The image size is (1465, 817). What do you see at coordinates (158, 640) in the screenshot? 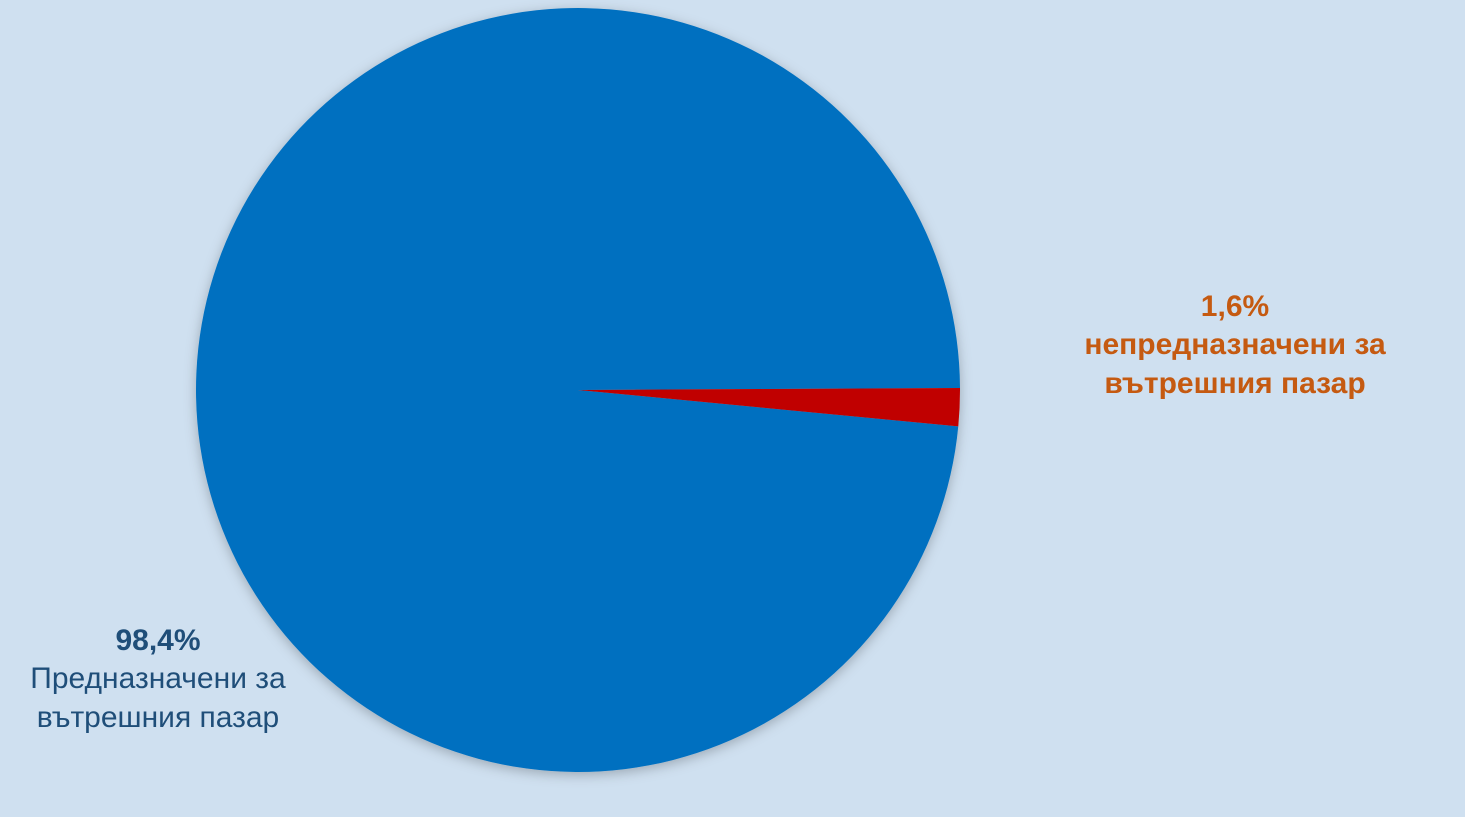
I see `slice-percent-domestic: 98,4%` at bounding box center [158, 640].